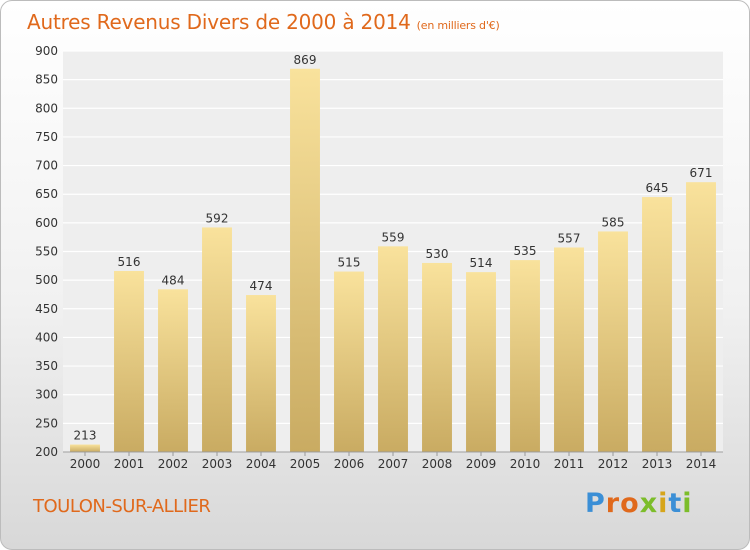  I want to click on data-label: 557, so click(569, 238).